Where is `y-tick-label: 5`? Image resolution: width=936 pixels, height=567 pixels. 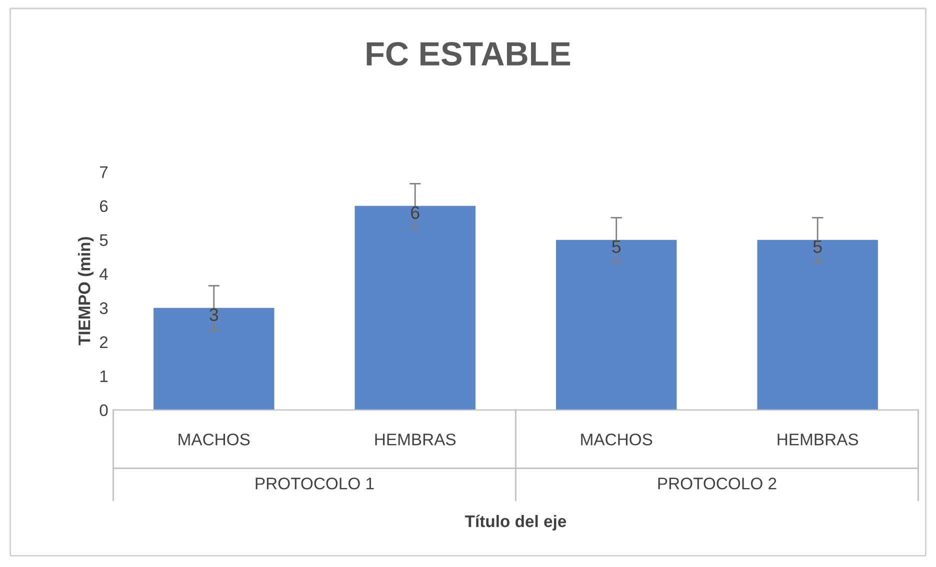 y-tick-label: 5 is located at coordinates (104, 240).